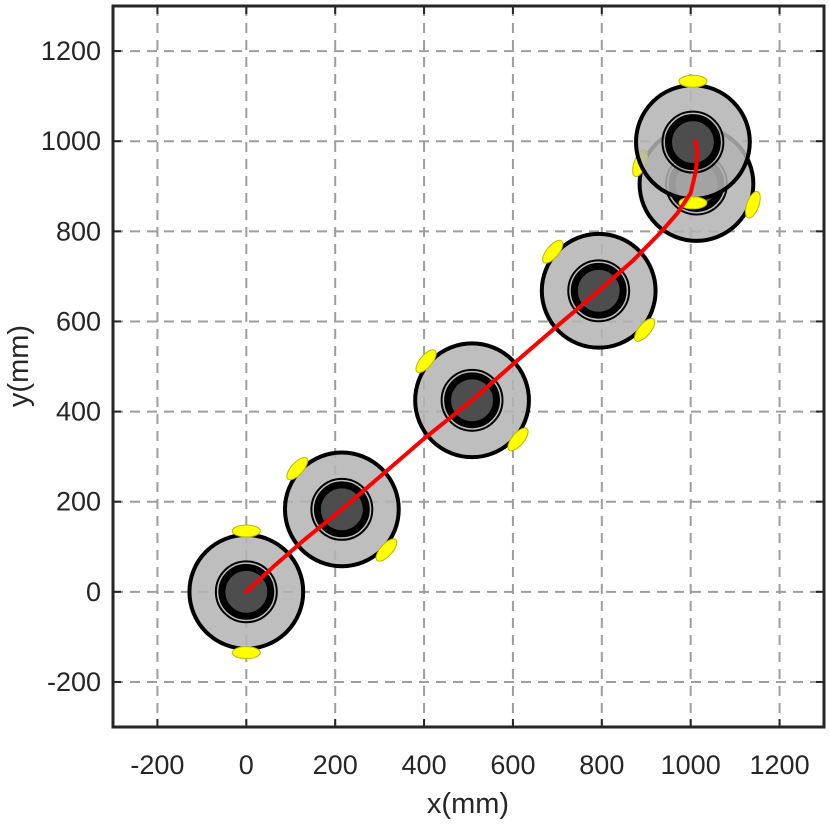  I want to click on robot-core, so click(692, 142).